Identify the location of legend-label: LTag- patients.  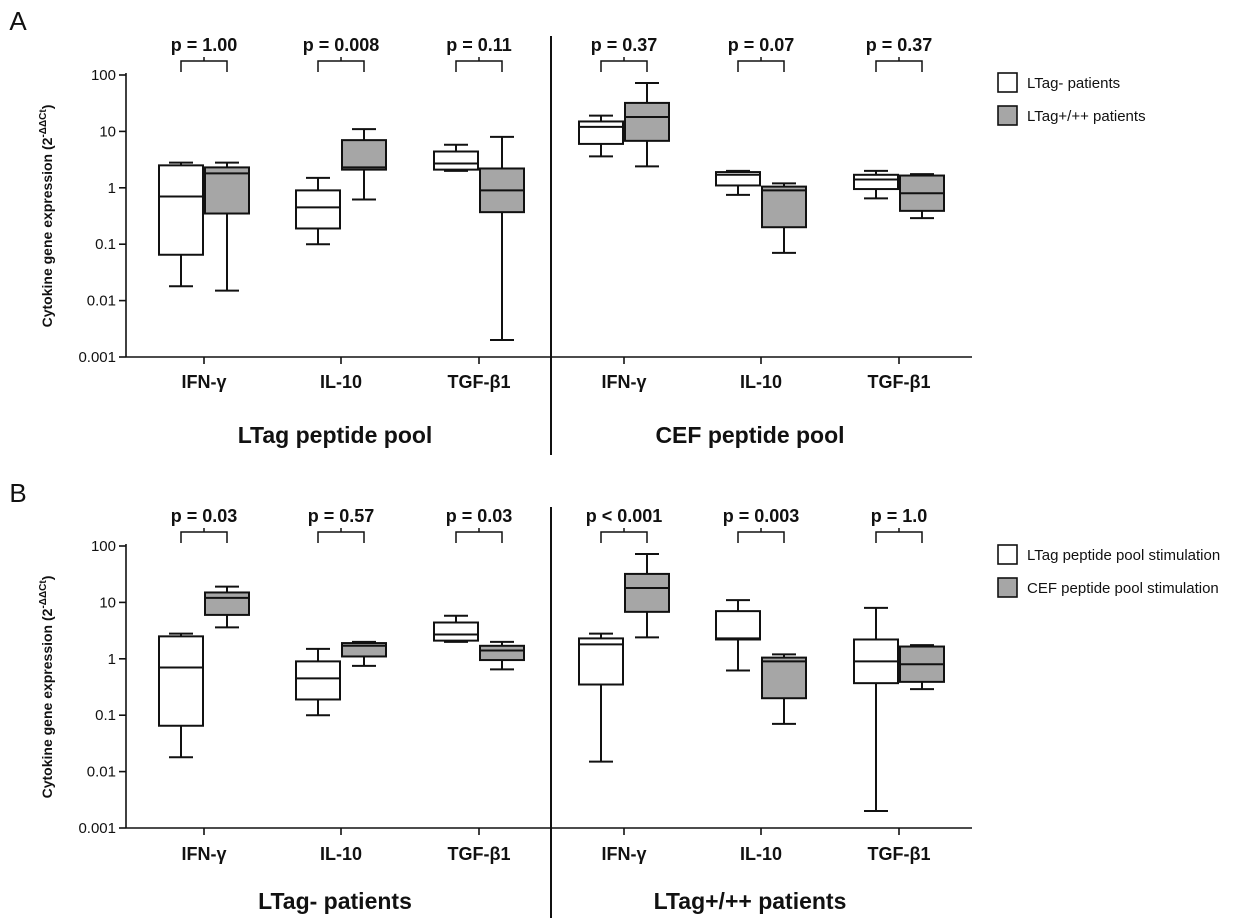
(1073, 83).